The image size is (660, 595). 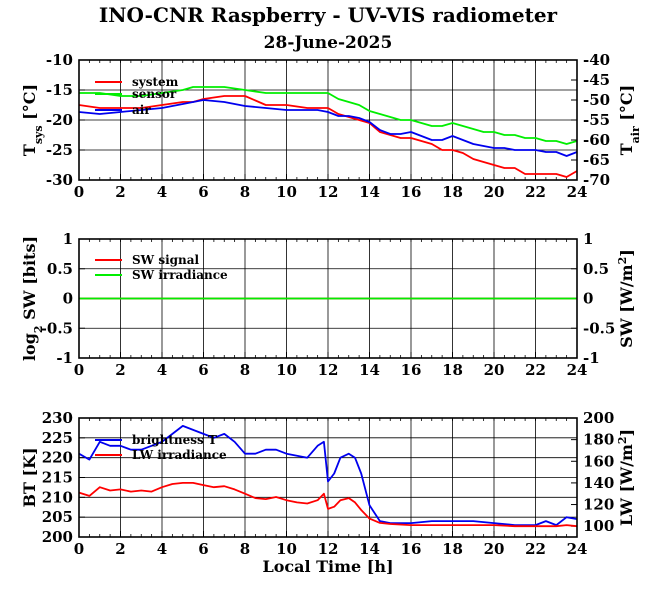 What do you see at coordinates (328, 128) in the screenshot?
I see `series-line-air` at bounding box center [328, 128].